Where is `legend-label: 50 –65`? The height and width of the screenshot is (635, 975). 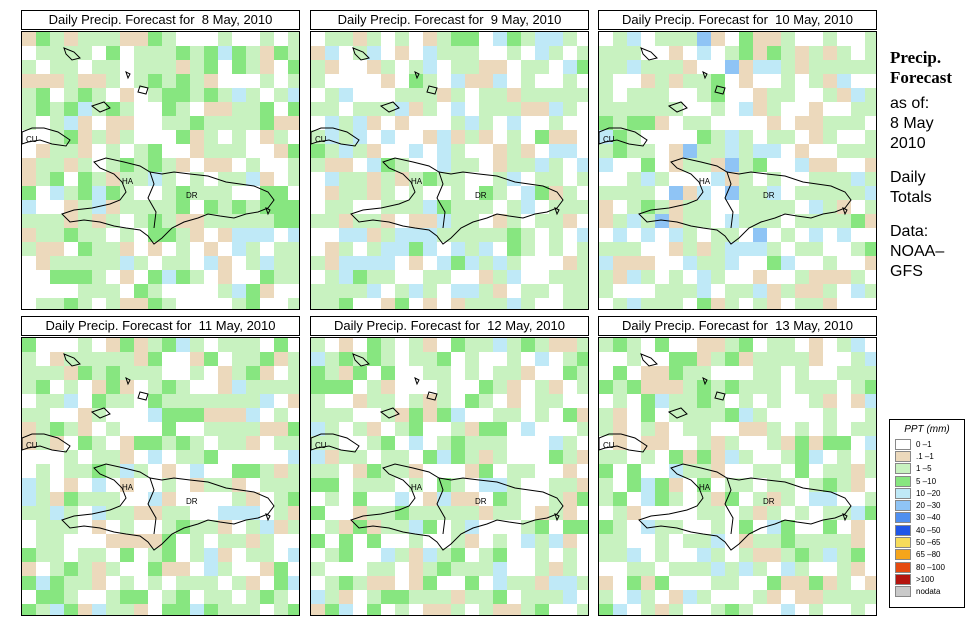
legend-label: 50 –65 is located at coordinates (928, 543).